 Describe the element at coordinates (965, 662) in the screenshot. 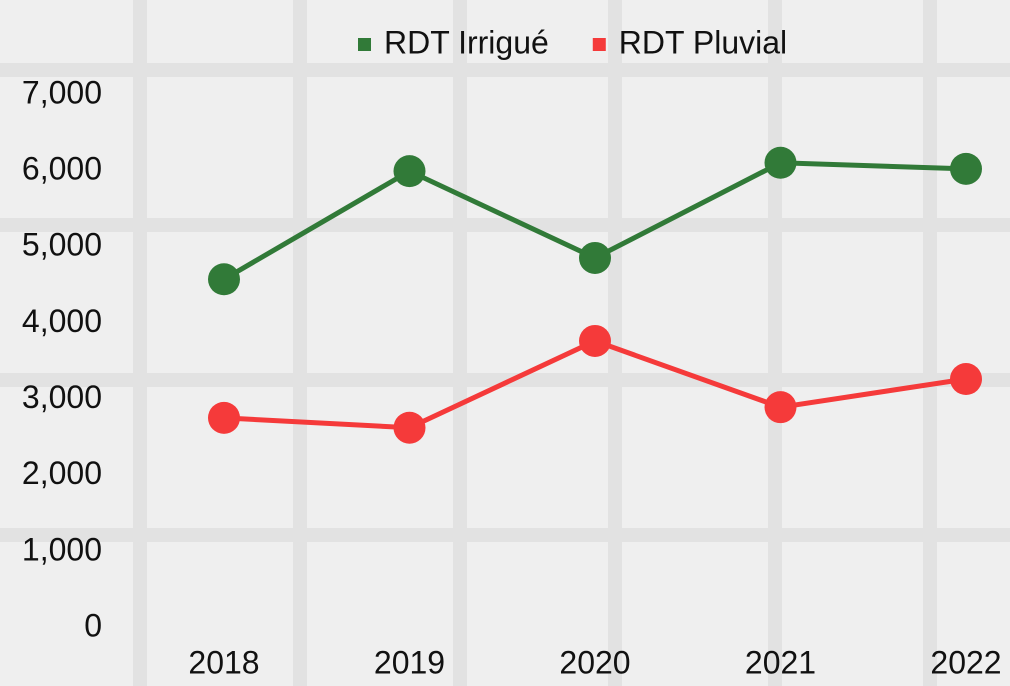

I see `x-tick-label: 2022` at that location.